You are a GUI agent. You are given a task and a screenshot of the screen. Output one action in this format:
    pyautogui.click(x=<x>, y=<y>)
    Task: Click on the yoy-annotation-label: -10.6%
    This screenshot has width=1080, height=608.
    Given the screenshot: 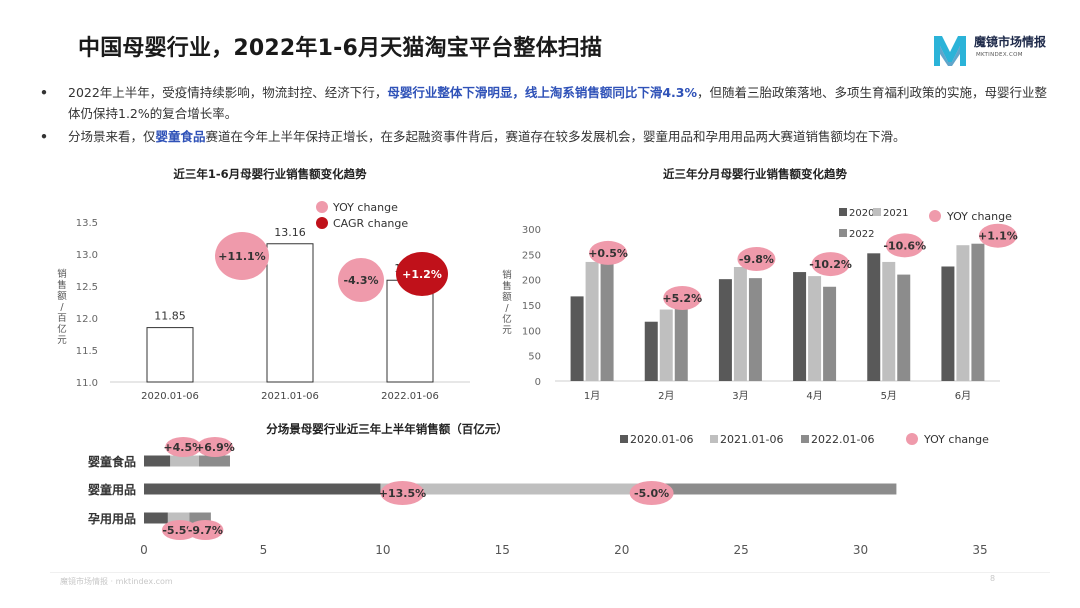 What is the action you would take?
    pyautogui.click(x=904, y=245)
    